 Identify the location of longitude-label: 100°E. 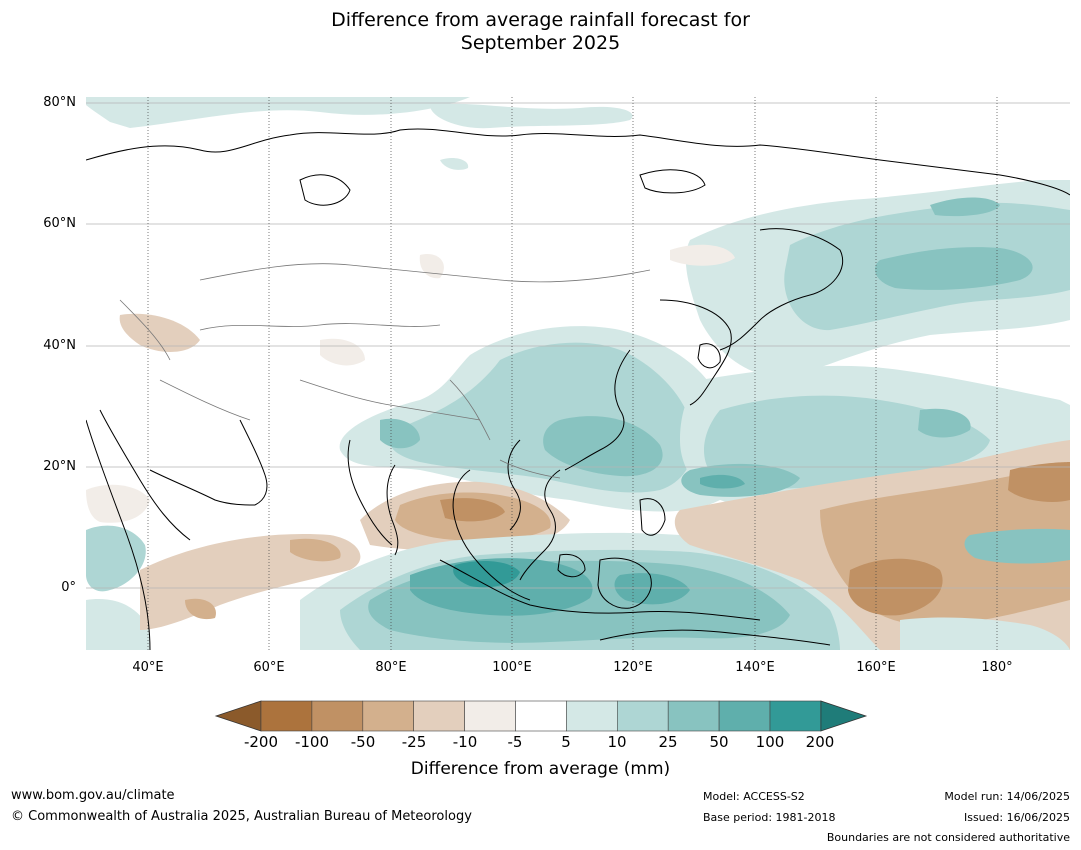
(512, 667).